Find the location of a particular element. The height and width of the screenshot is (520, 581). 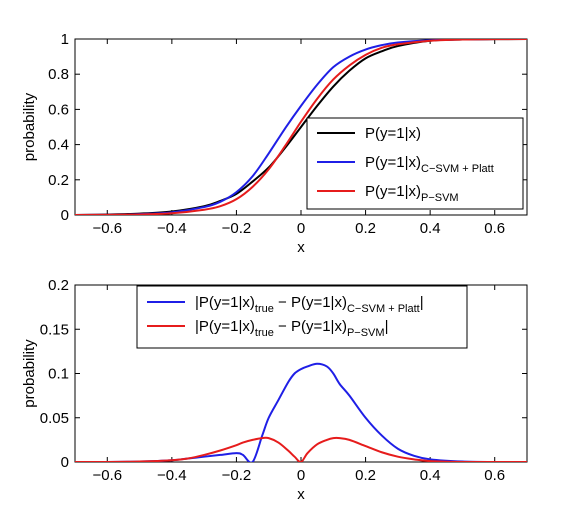

legend-entry-1: P(y=1|x)C−SVM + Platt is located at coordinates (429, 164).